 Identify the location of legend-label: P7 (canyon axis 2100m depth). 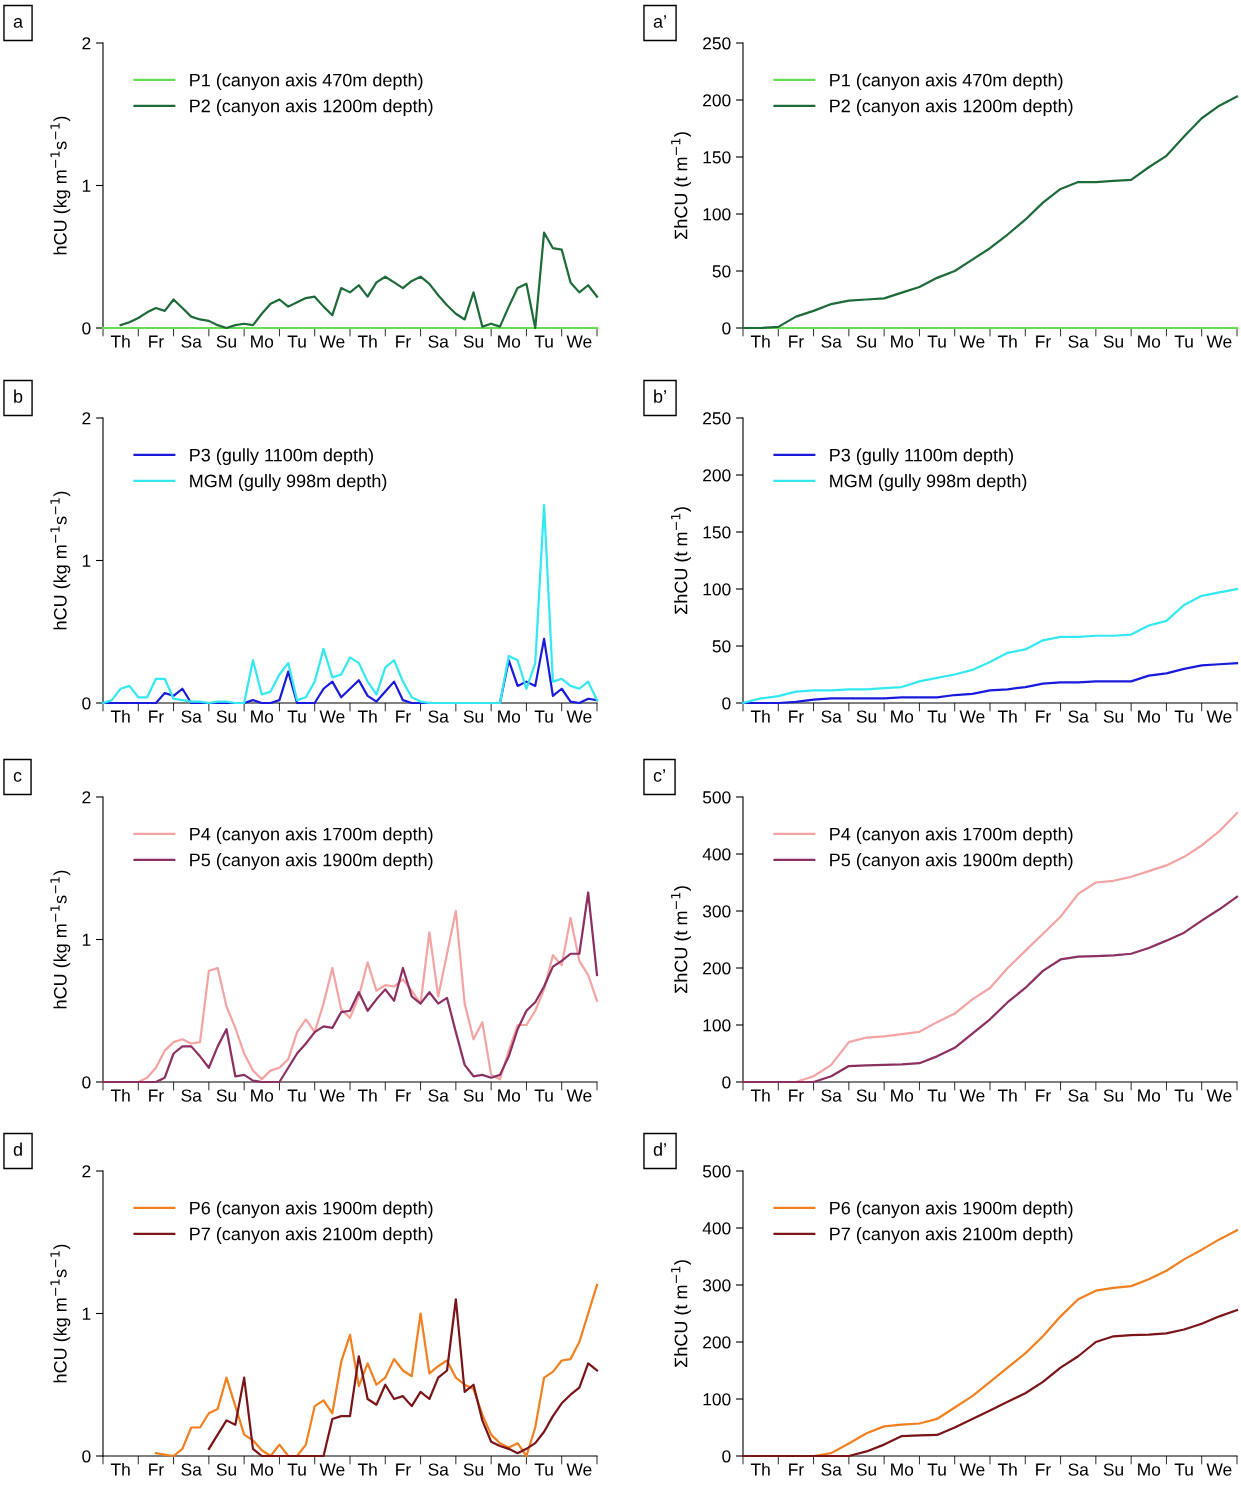
(311, 1235).